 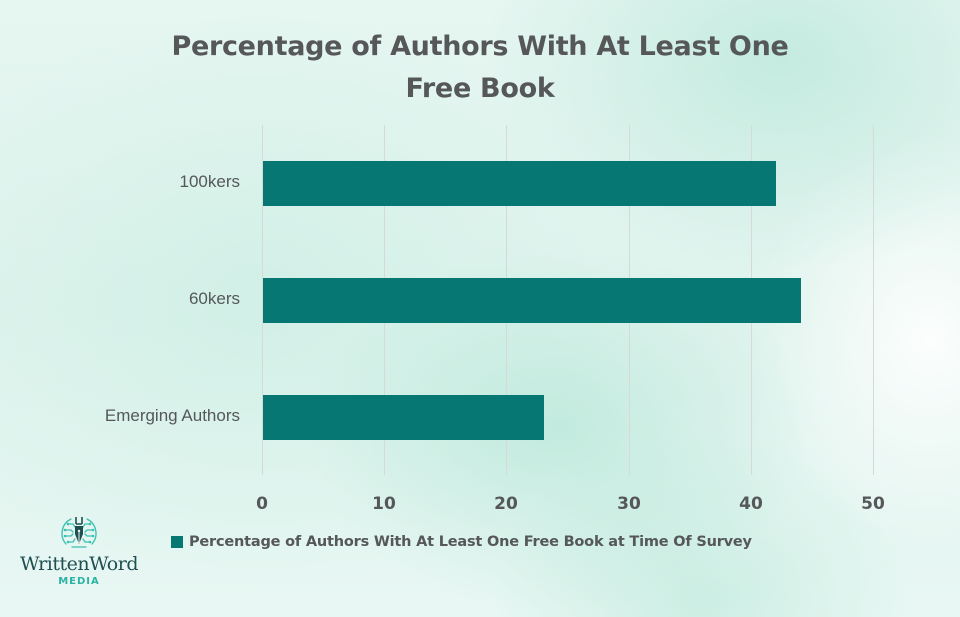 What do you see at coordinates (404, 417) in the screenshot?
I see `bar-emerging-authors` at bounding box center [404, 417].